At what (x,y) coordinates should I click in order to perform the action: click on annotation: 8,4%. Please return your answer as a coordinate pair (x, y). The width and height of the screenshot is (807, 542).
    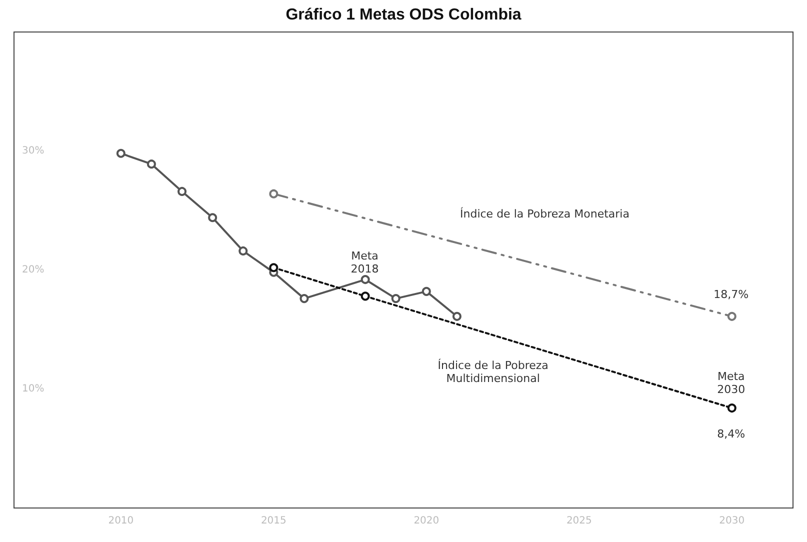
    Looking at the image, I should click on (731, 434).